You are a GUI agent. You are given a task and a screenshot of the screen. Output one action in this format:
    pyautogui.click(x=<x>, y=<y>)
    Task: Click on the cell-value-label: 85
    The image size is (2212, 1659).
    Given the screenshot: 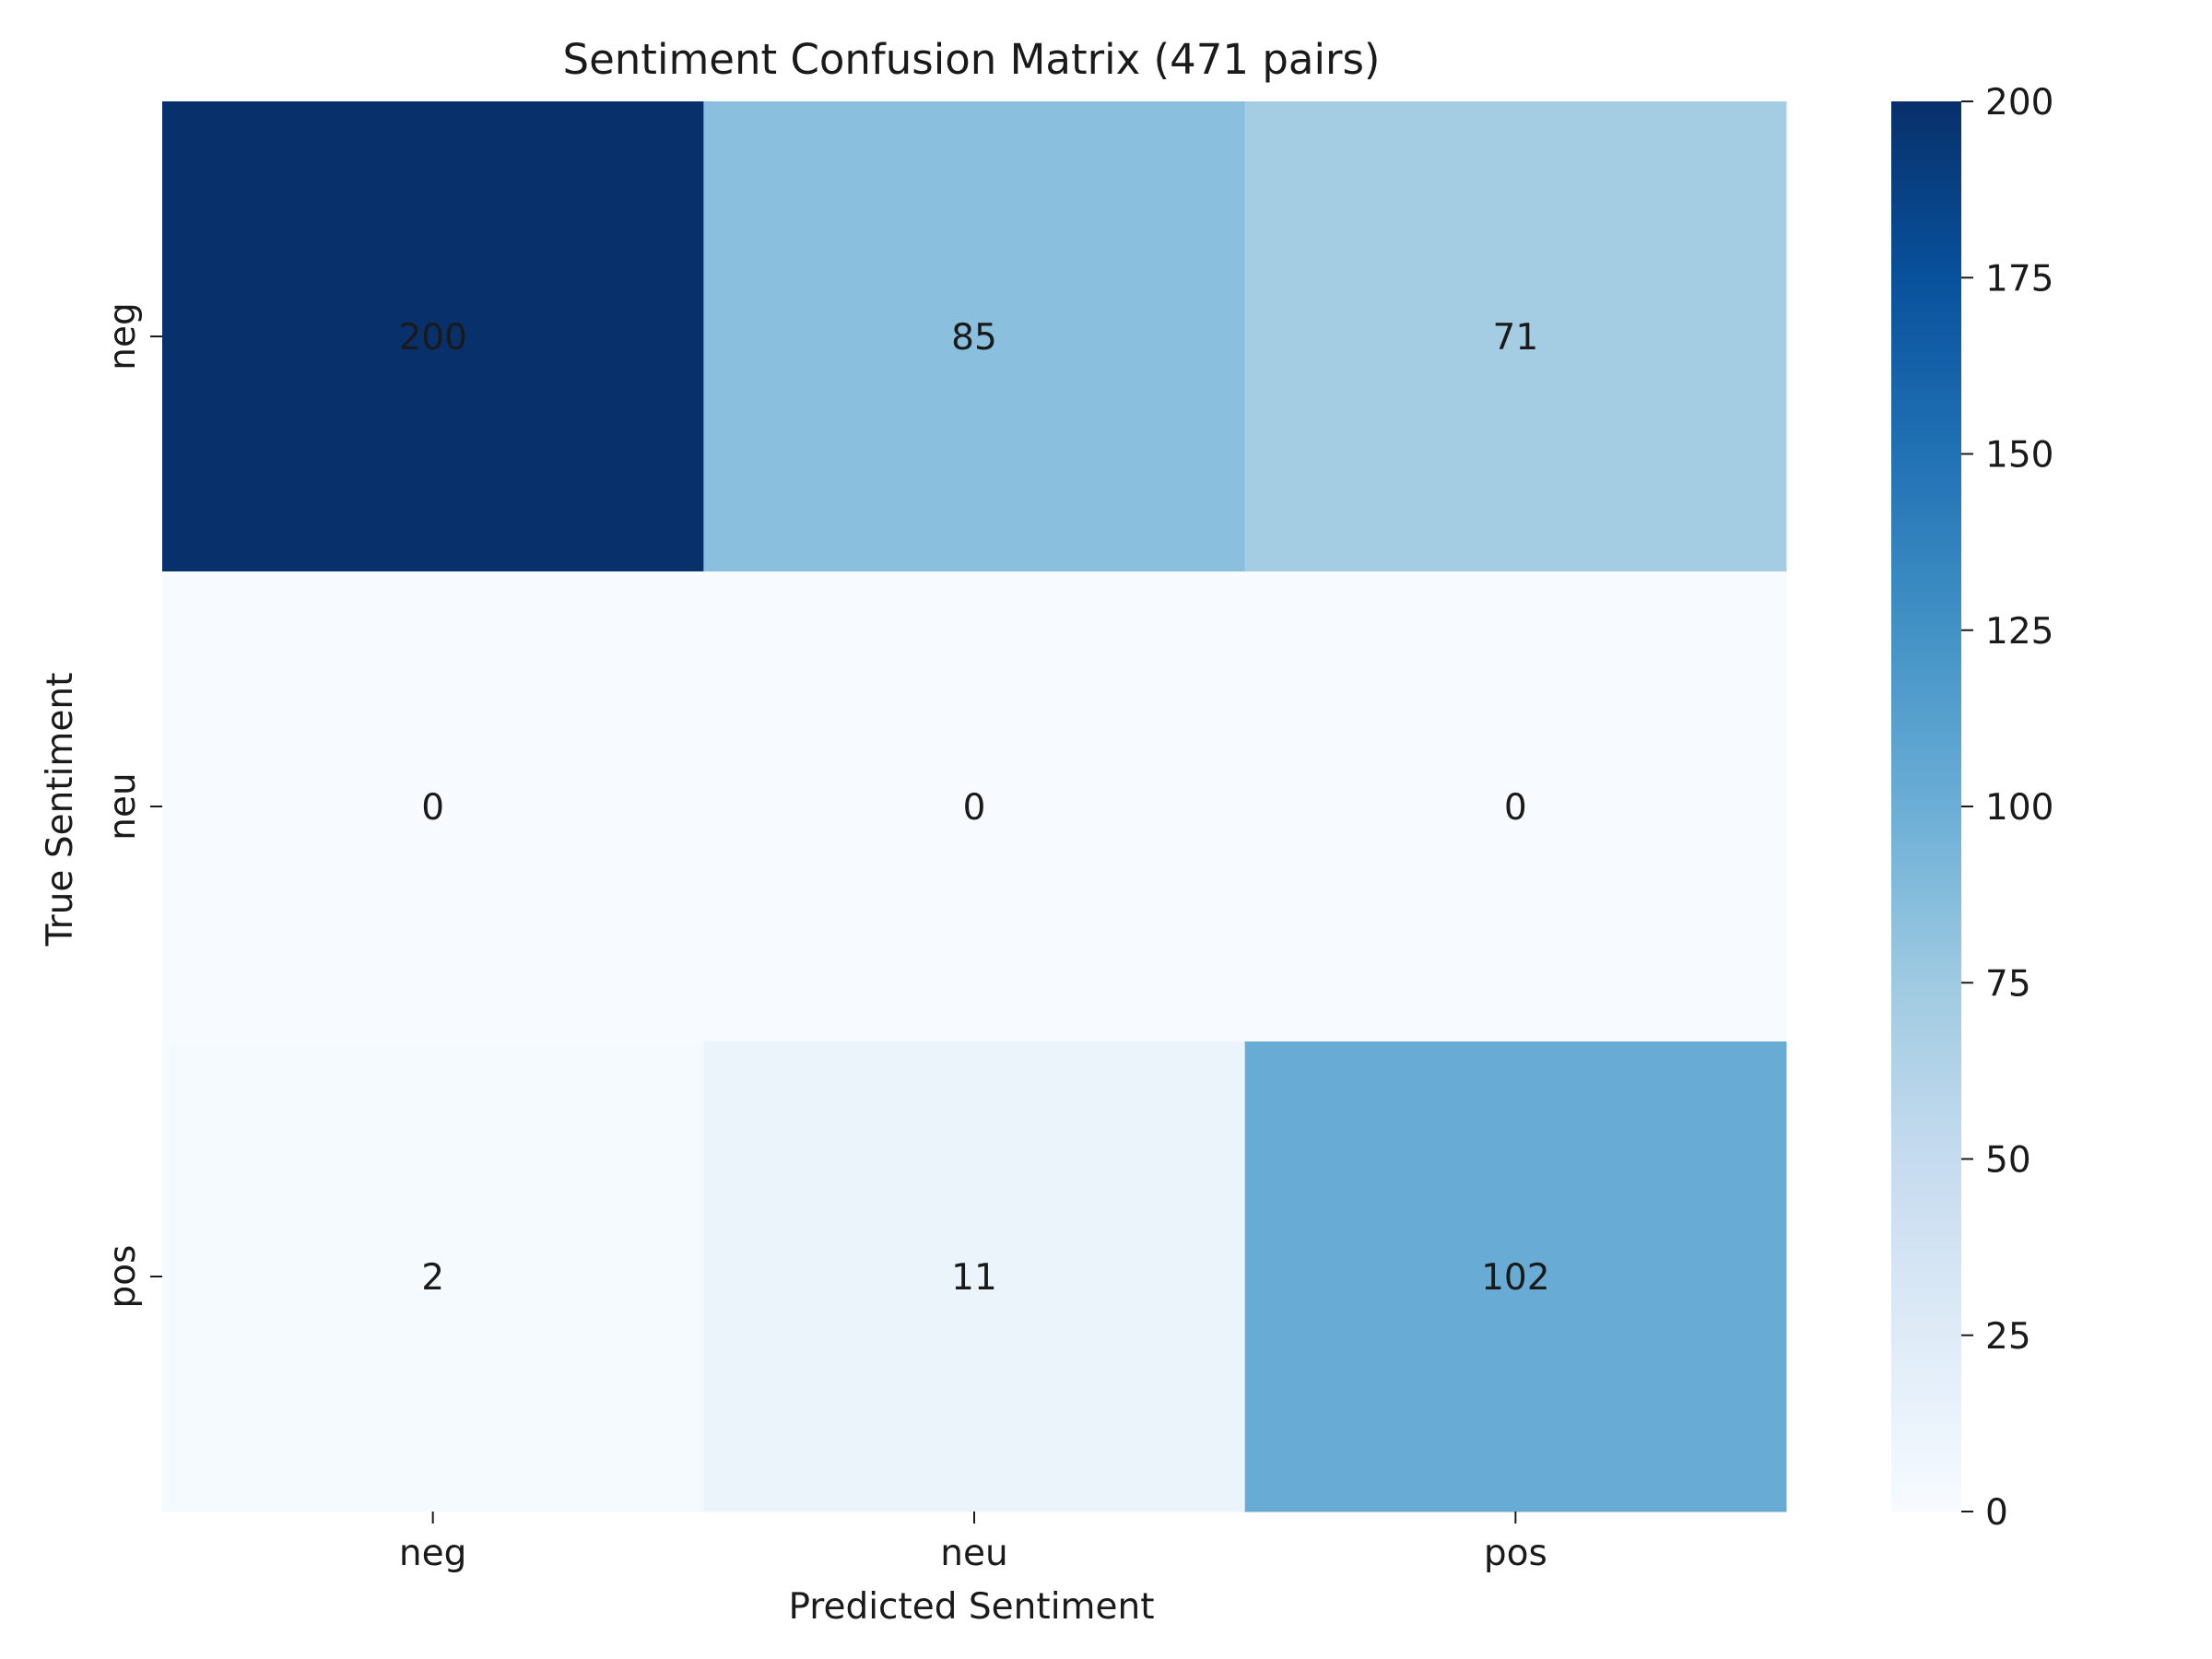 What is the action you would take?
    pyautogui.click(x=974, y=338)
    